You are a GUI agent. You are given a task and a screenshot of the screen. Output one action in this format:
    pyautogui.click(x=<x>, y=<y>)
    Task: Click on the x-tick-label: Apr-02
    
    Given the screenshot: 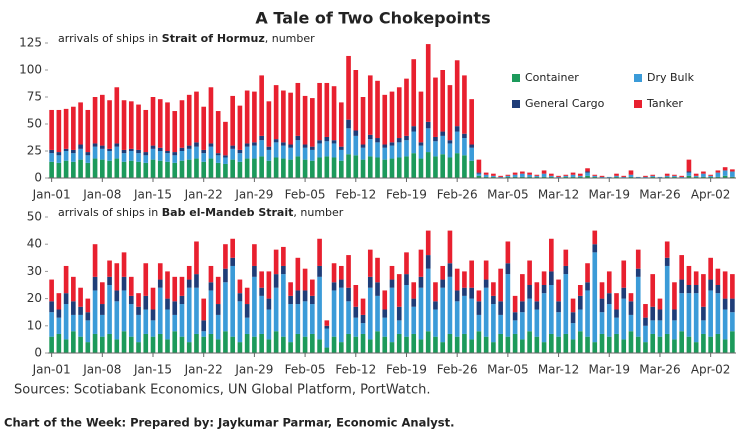 What is the action you would take?
    pyautogui.click(x=711, y=195)
    